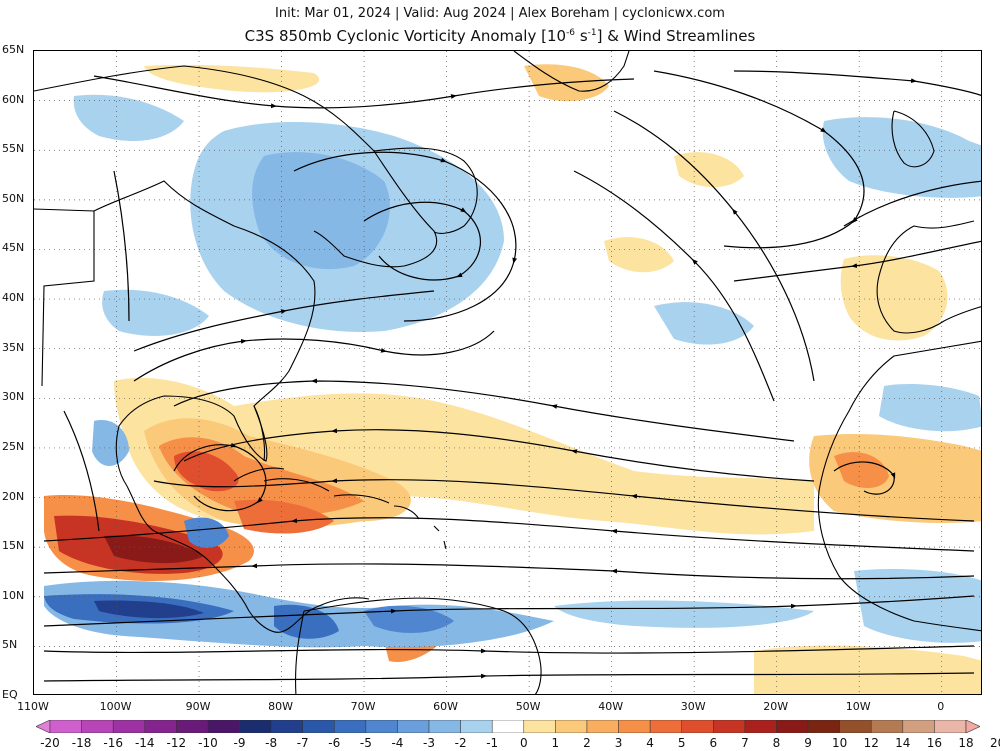  What do you see at coordinates (972, 726) in the screenshot?
I see `colorbar-extend-high` at bounding box center [972, 726].